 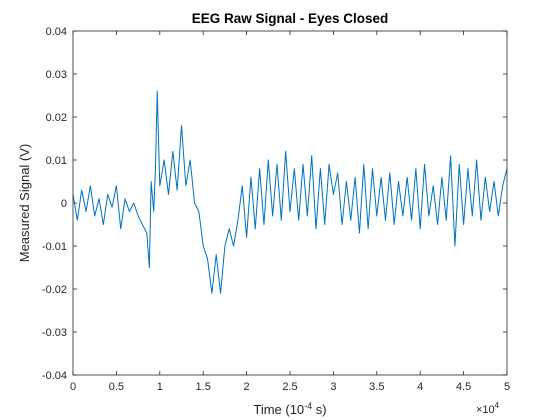 I want to click on x-tick-label: 0.5, so click(x=116, y=387).